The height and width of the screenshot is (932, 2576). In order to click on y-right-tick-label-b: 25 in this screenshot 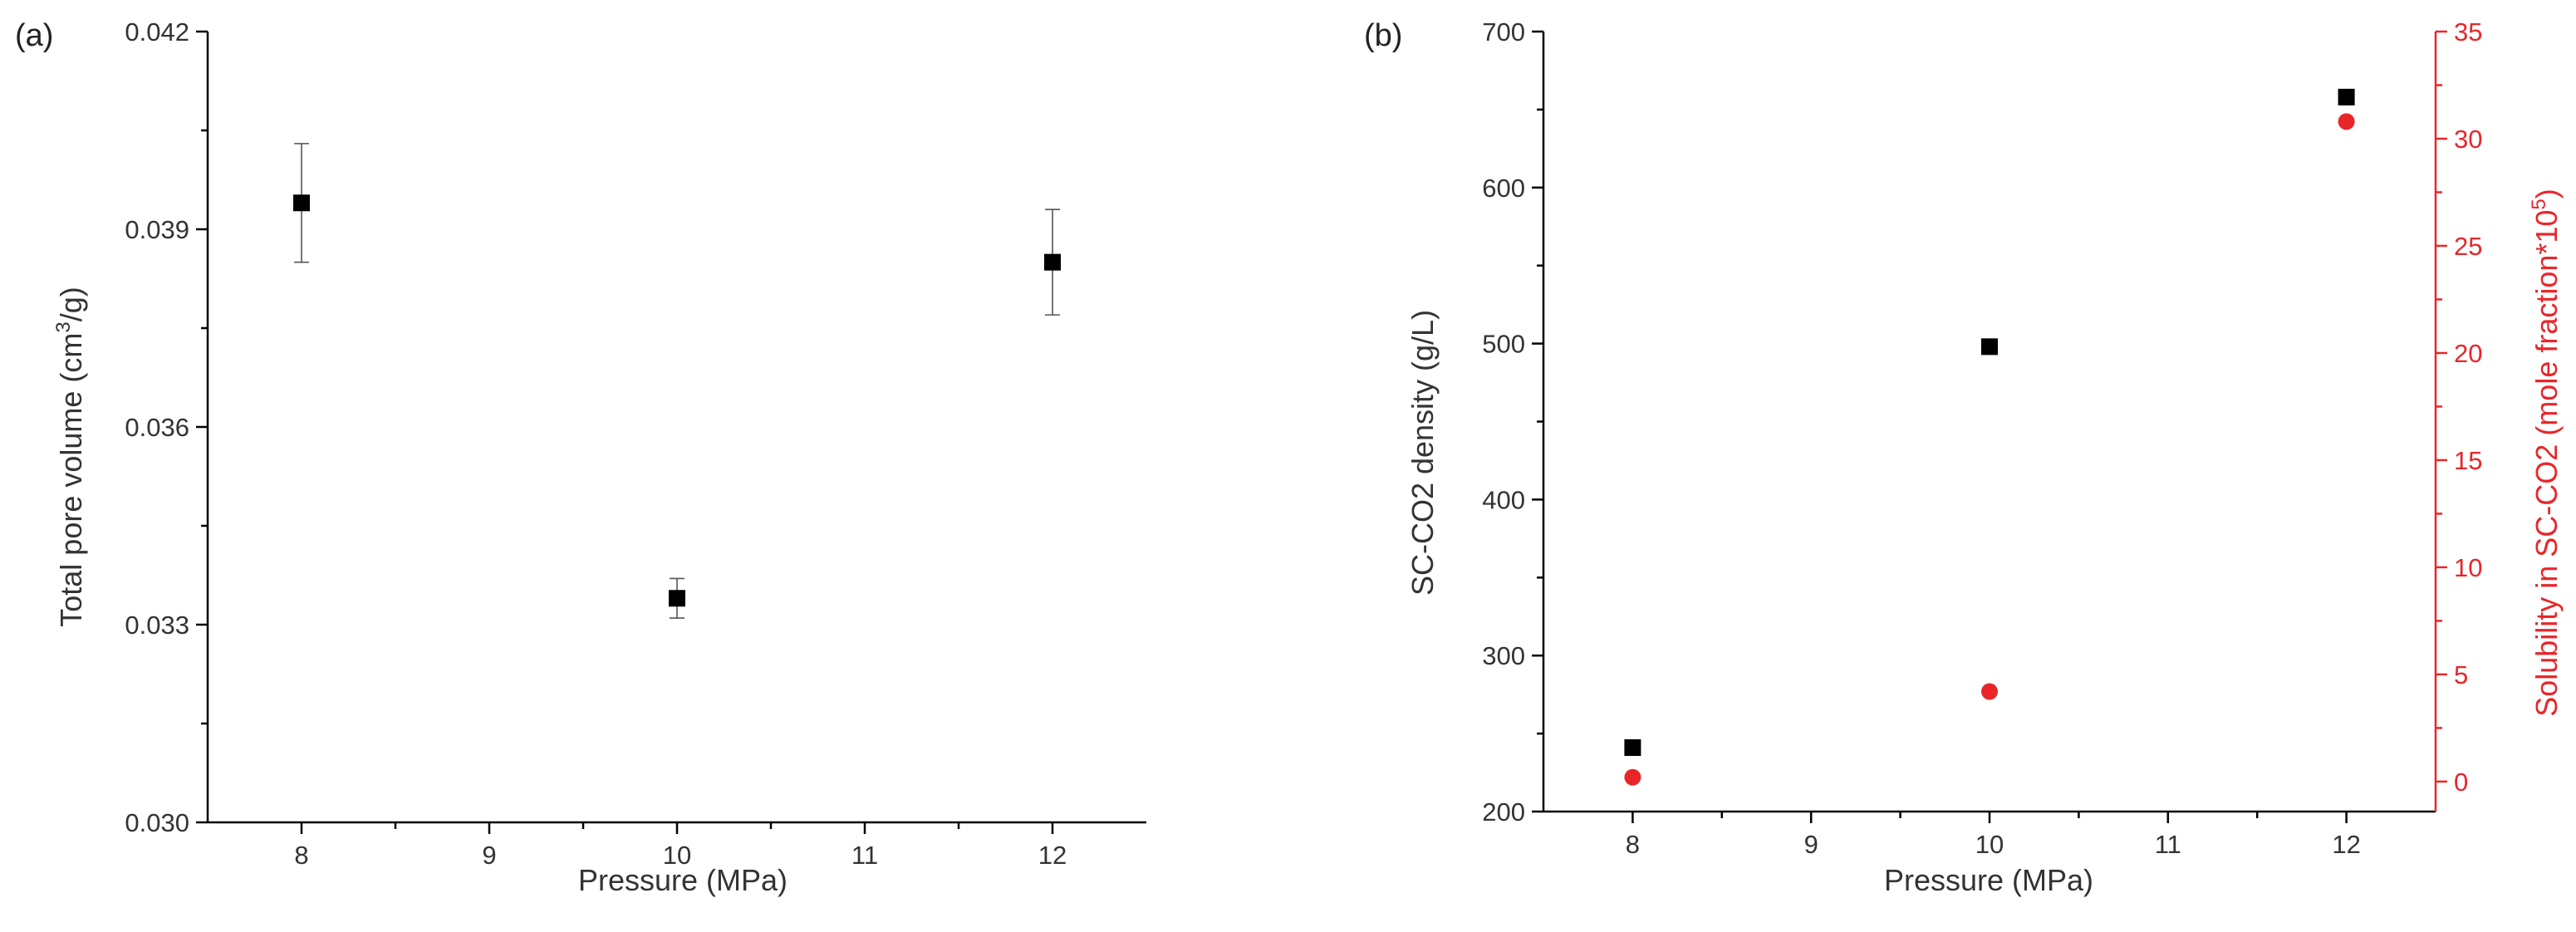, I will do `click(2468, 246)`.